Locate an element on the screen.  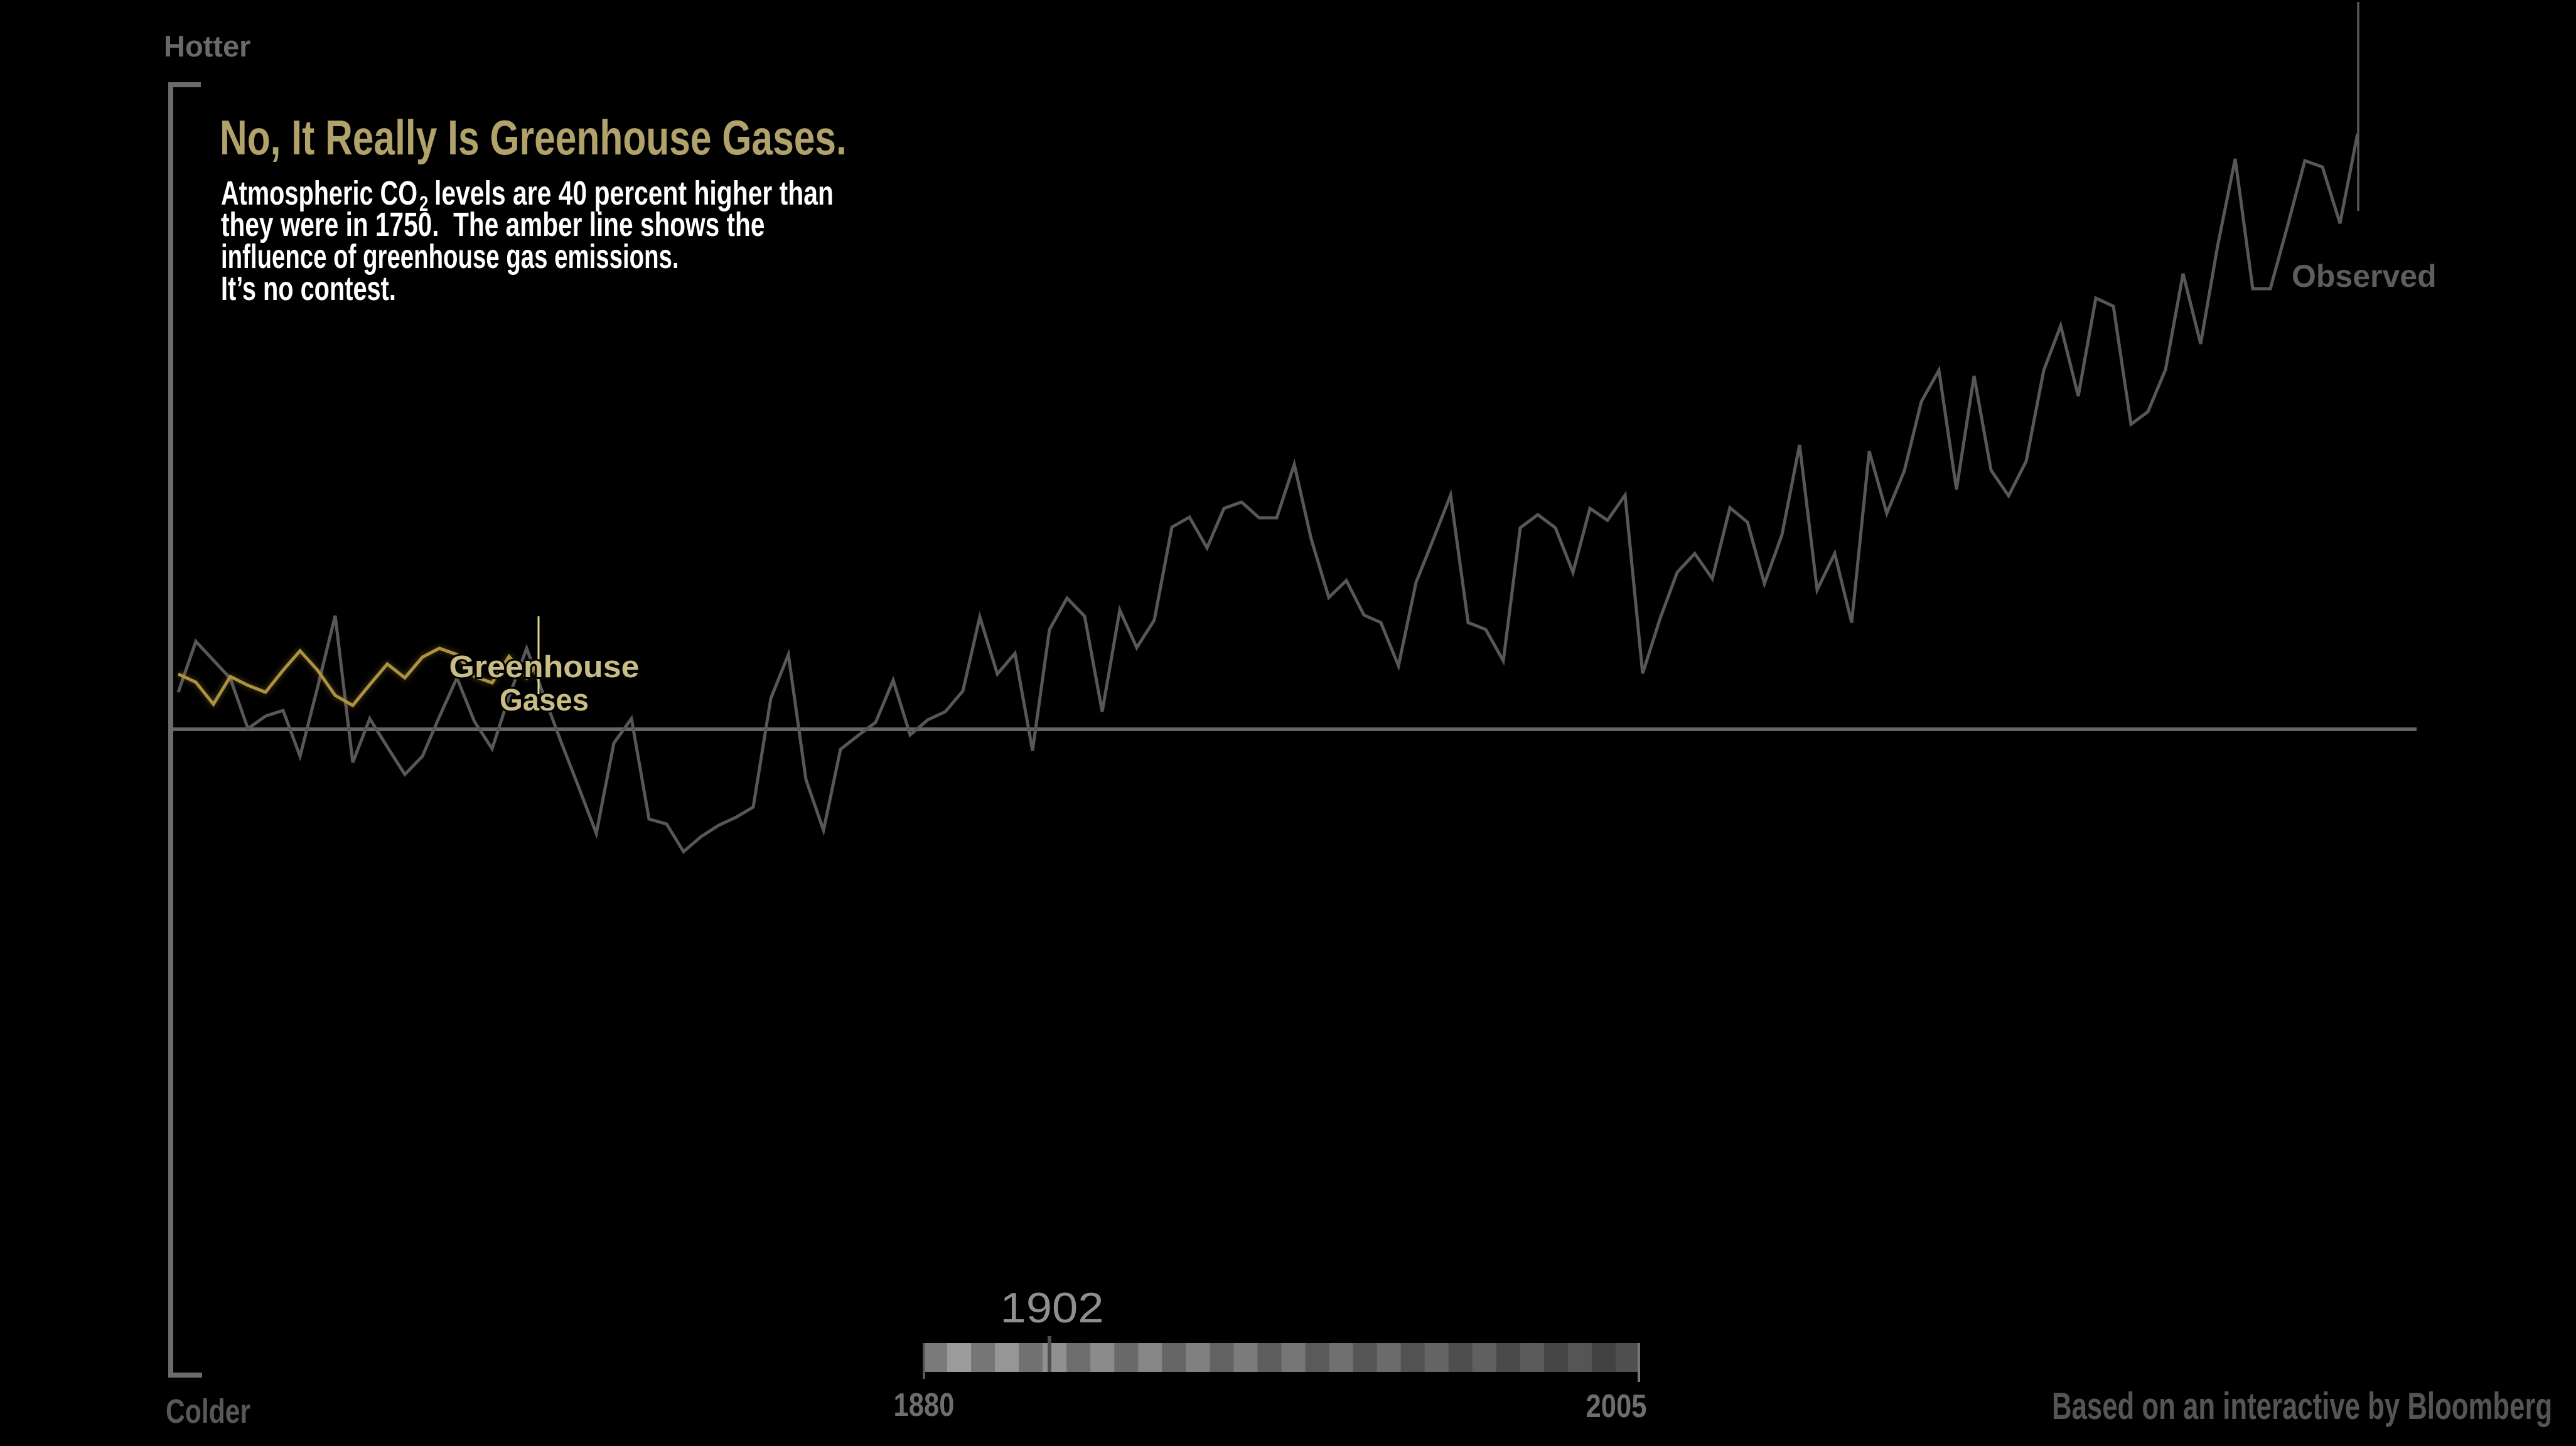
svg-text: 1880 is located at coordinates (924, 1405).